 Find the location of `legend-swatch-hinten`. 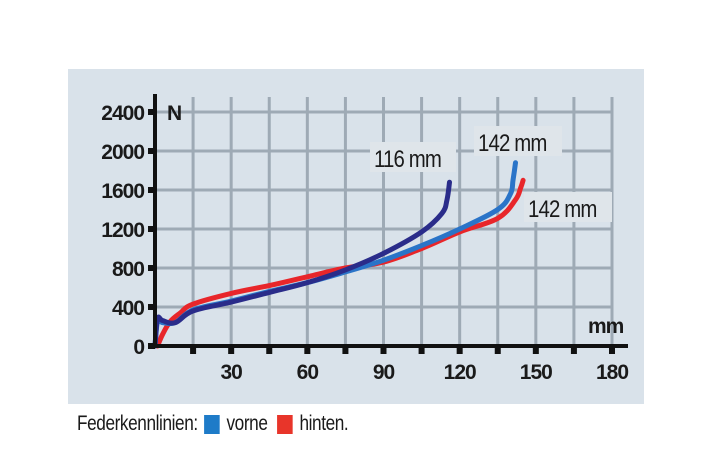

legend-swatch-hinten is located at coordinates (285, 424).